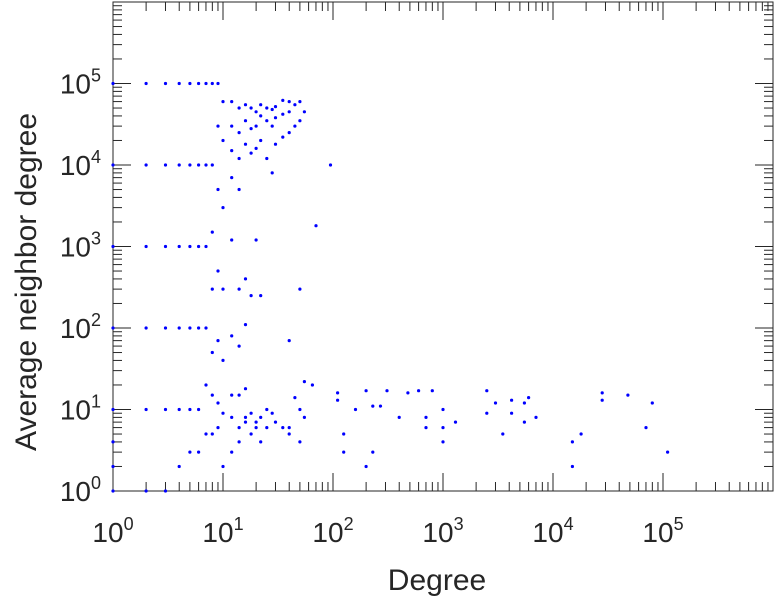 The width and height of the screenshot is (775, 600). What do you see at coordinates (387, 531) in the screenshot?
I see `x-tick-labels: 10⁰ 10¹ 10² 10³ 10⁴ 10⁵` at bounding box center [387, 531].